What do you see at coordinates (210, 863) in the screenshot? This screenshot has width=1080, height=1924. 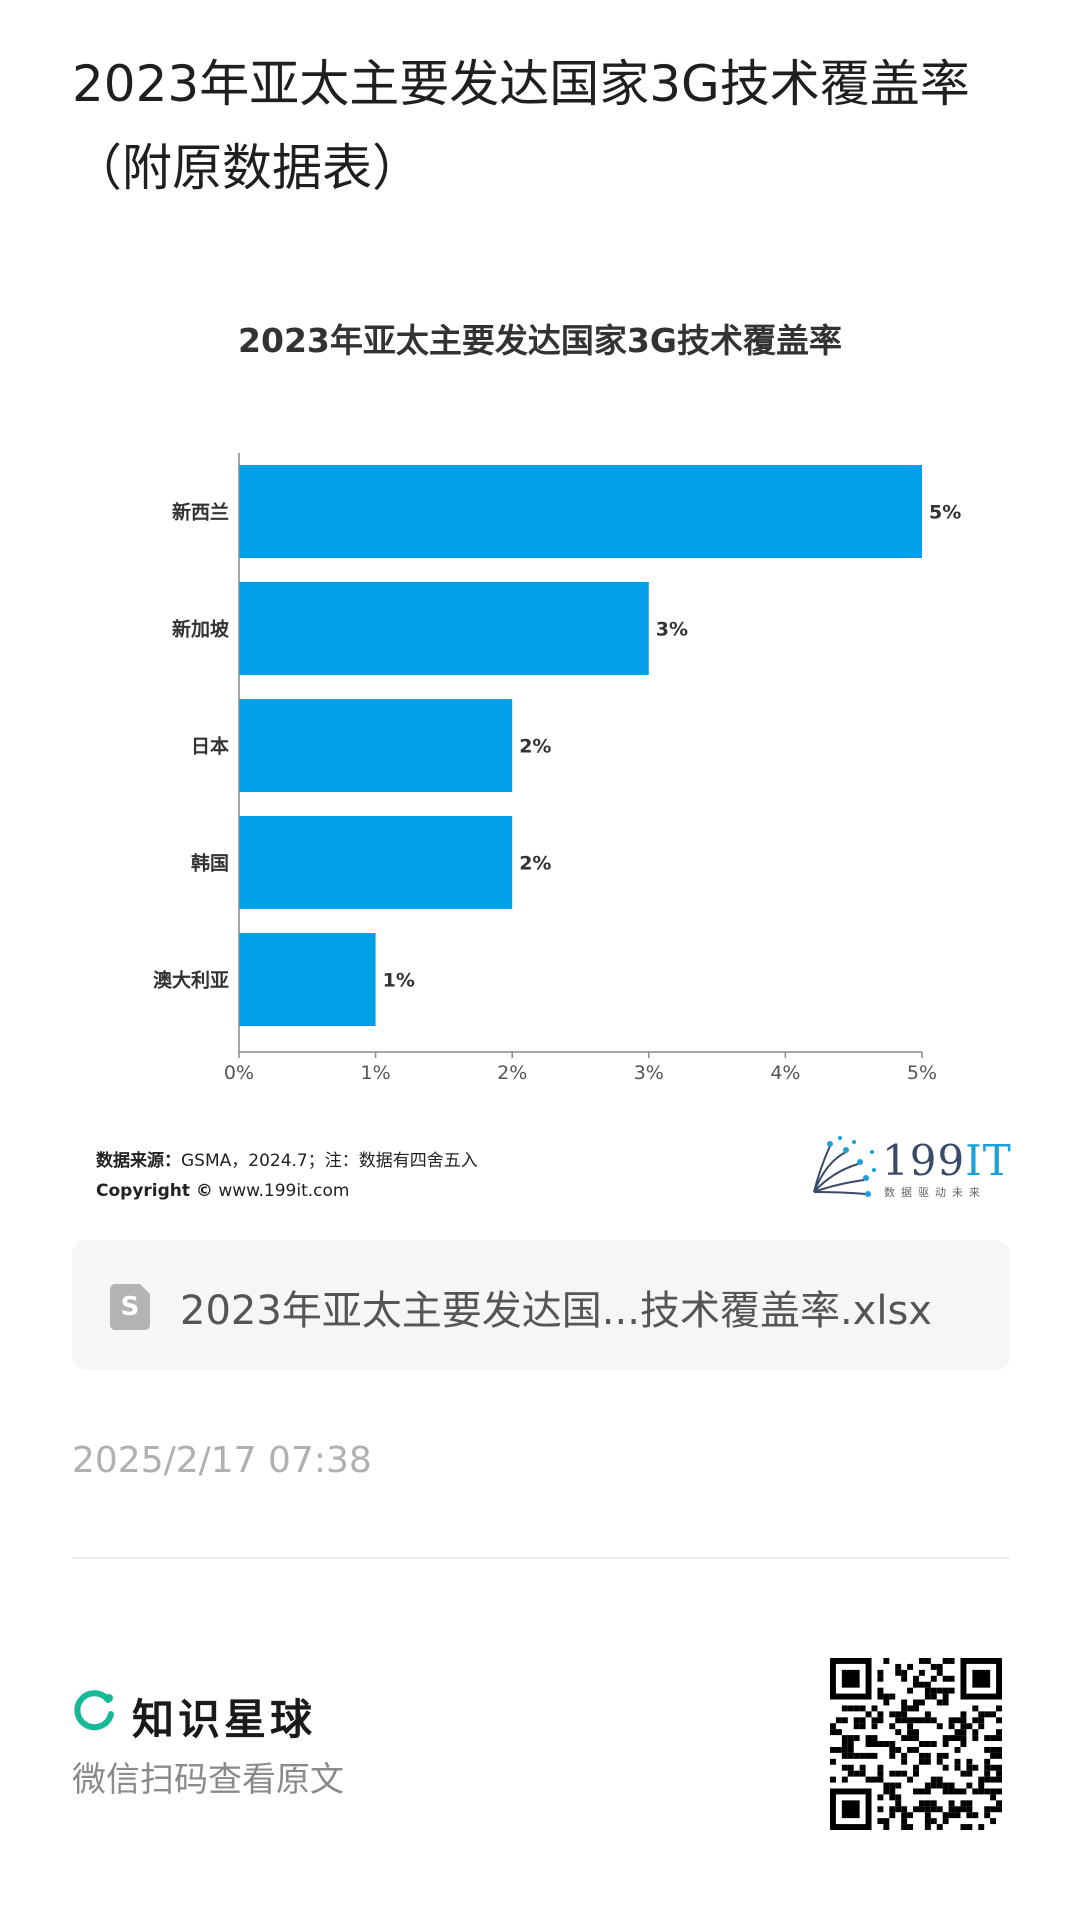 I see `category-label: 韩国` at bounding box center [210, 863].